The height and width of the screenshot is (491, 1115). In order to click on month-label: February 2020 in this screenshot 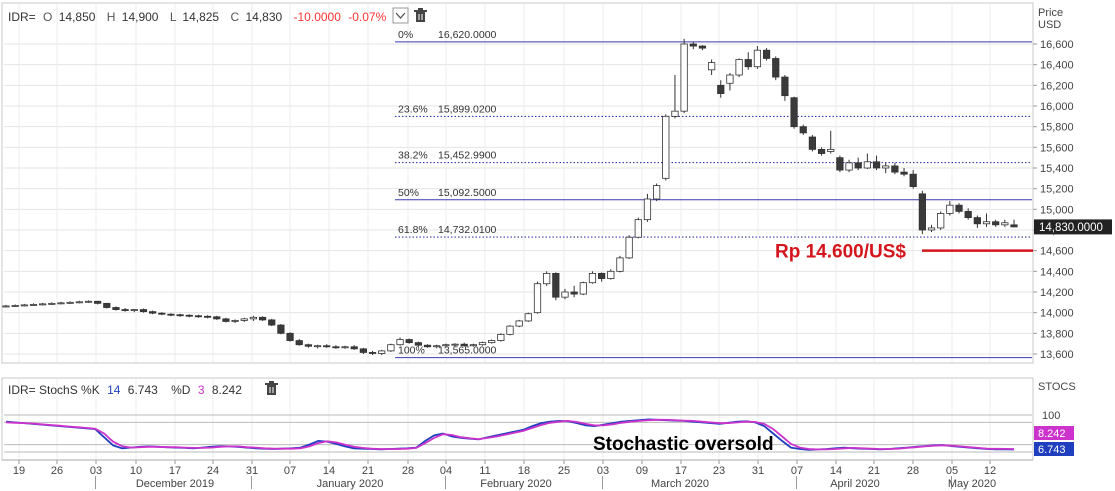, I will do `click(516, 484)`.